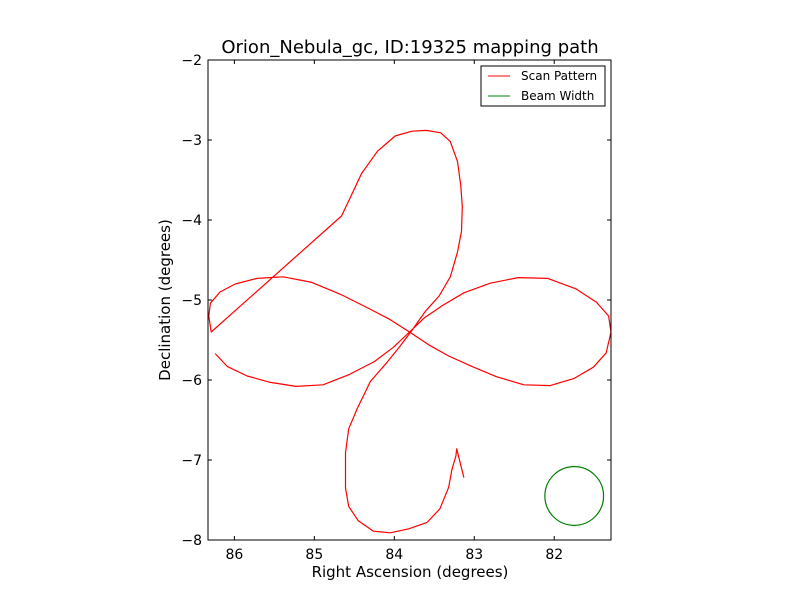  Describe the element at coordinates (191, 461) in the screenshot. I see `y-tick-label: −7` at that location.